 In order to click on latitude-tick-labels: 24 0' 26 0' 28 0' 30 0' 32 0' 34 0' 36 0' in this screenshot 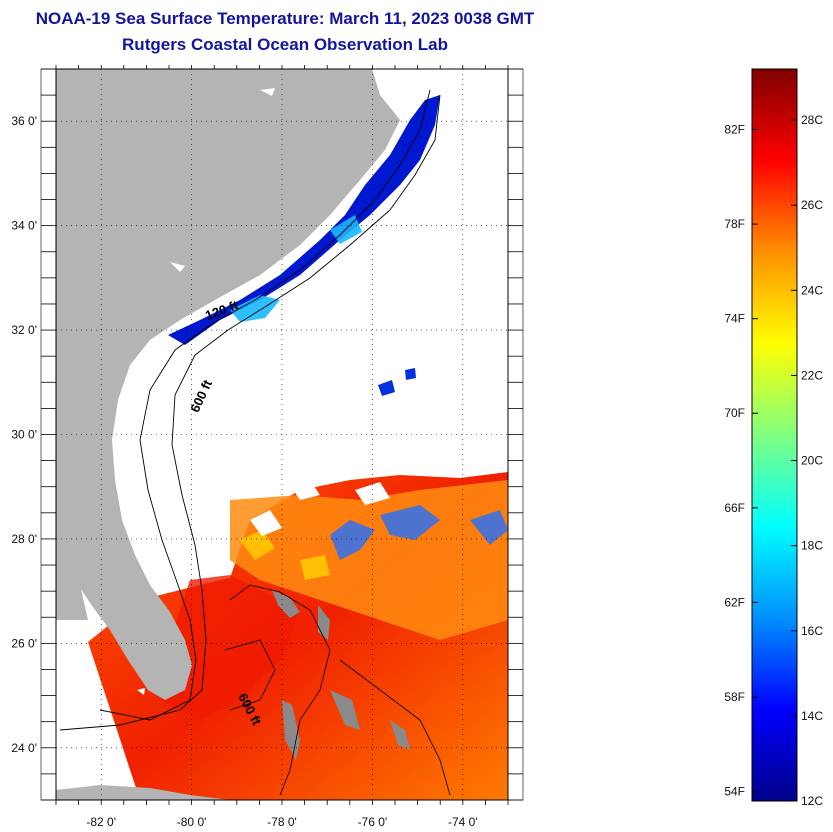, I will do `click(24, 434)`.